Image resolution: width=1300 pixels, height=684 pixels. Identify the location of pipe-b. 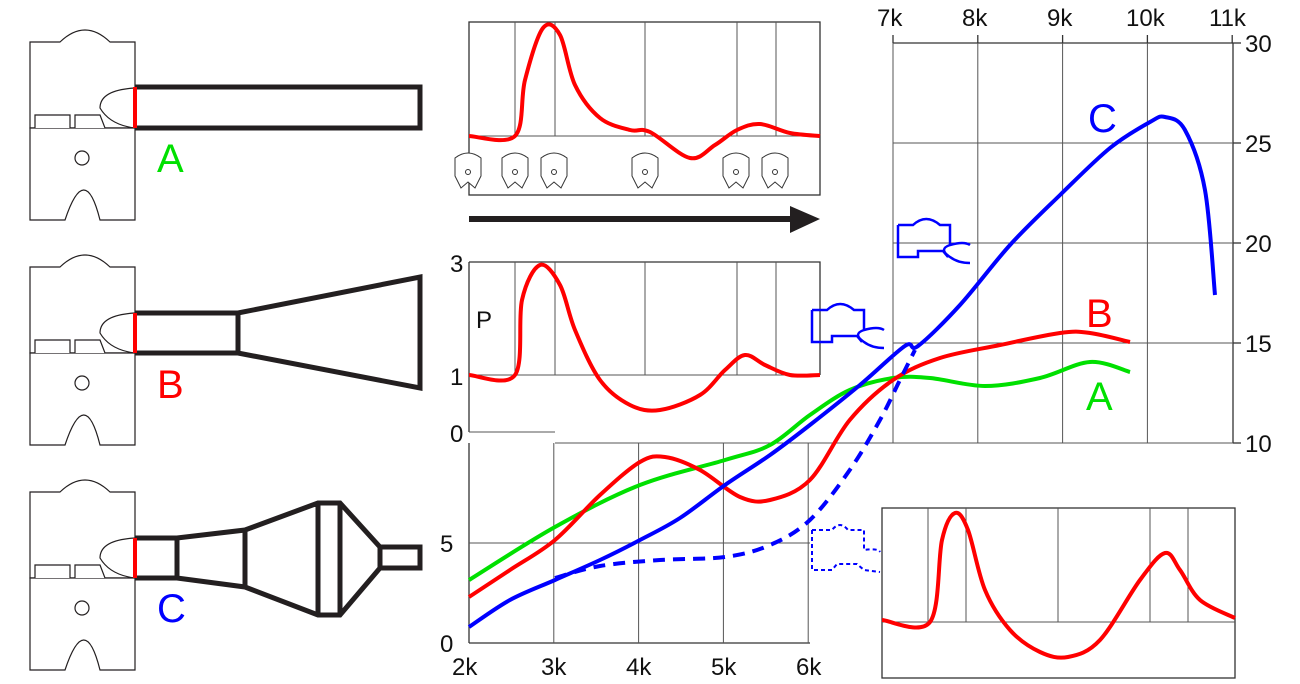
(279, 332).